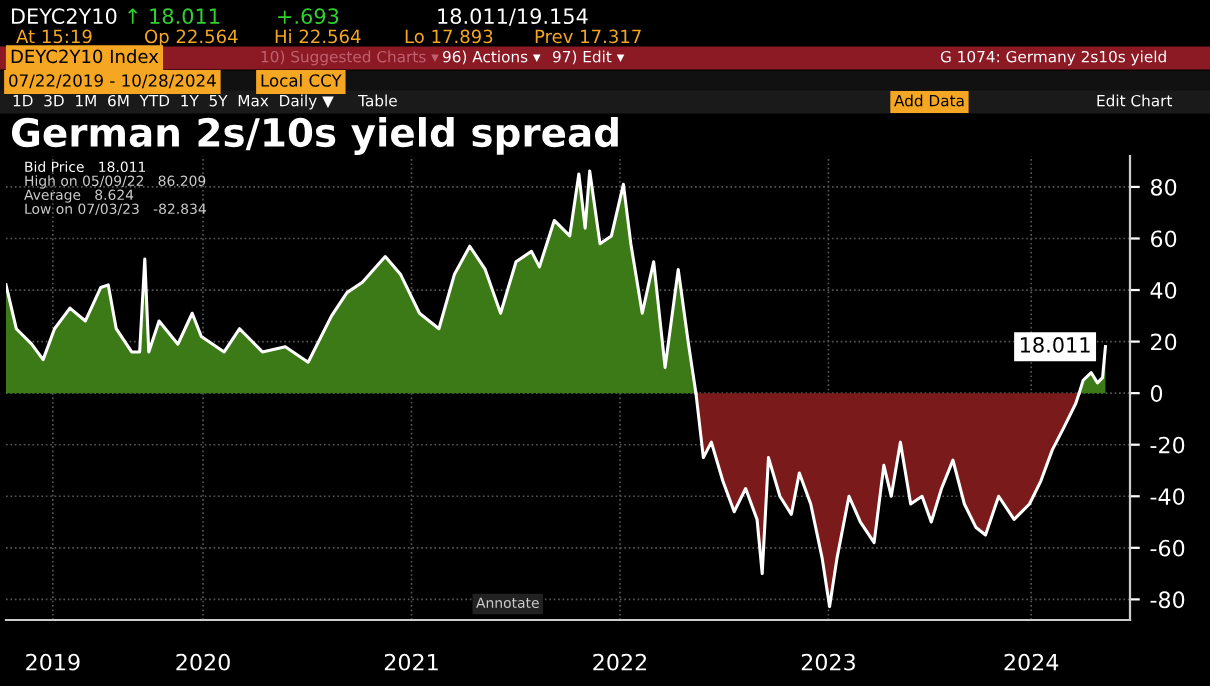 This screenshot has width=1210, height=686. I want to click on x-tick-label: 2024, so click(1031, 662).